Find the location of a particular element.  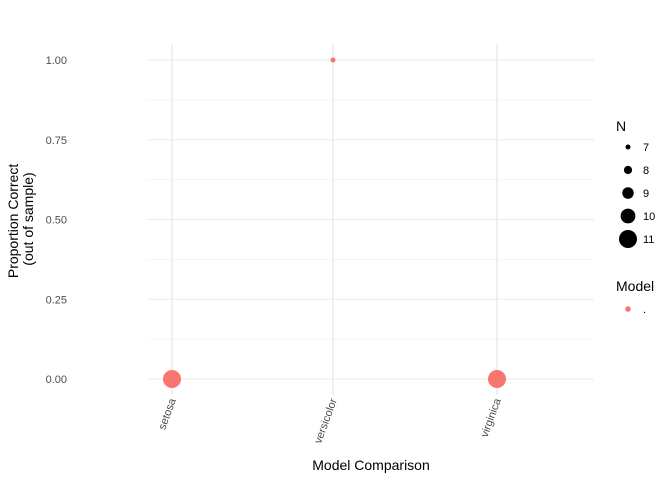

legend-size-label: 9 is located at coordinates (646, 194).